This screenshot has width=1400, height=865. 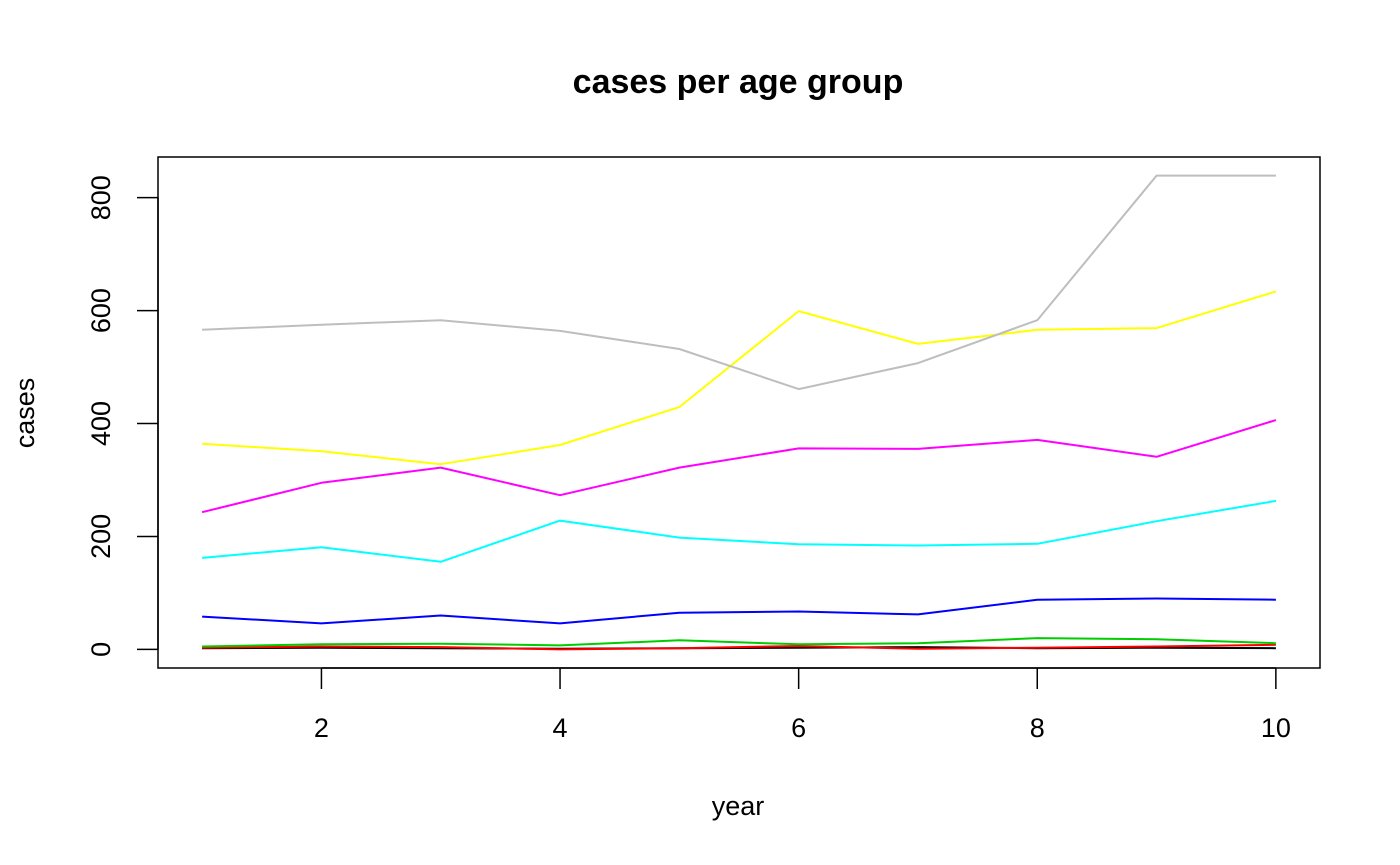 What do you see at coordinates (802, 705) in the screenshot?
I see `x-axis: 2 4 6 8 10` at bounding box center [802, 705].